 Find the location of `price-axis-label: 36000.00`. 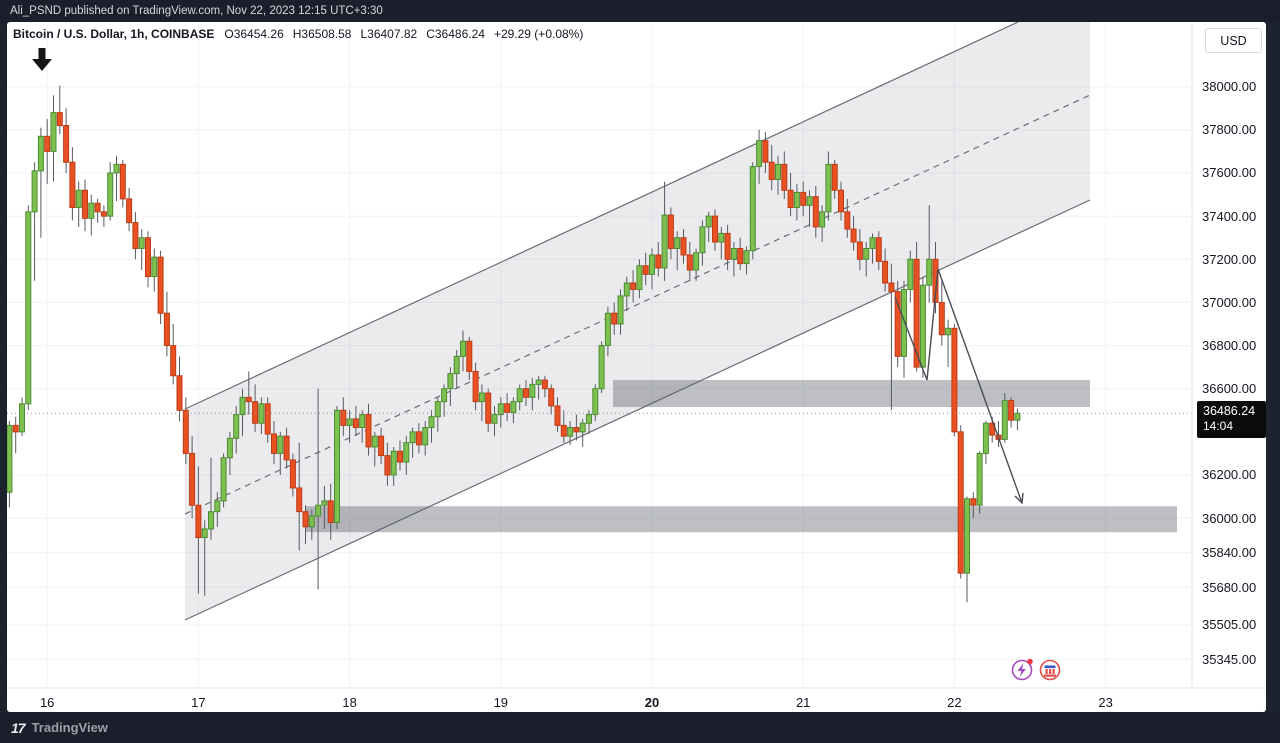

price-axis-label: 36000.00 is located at coordinates (1229, 518).